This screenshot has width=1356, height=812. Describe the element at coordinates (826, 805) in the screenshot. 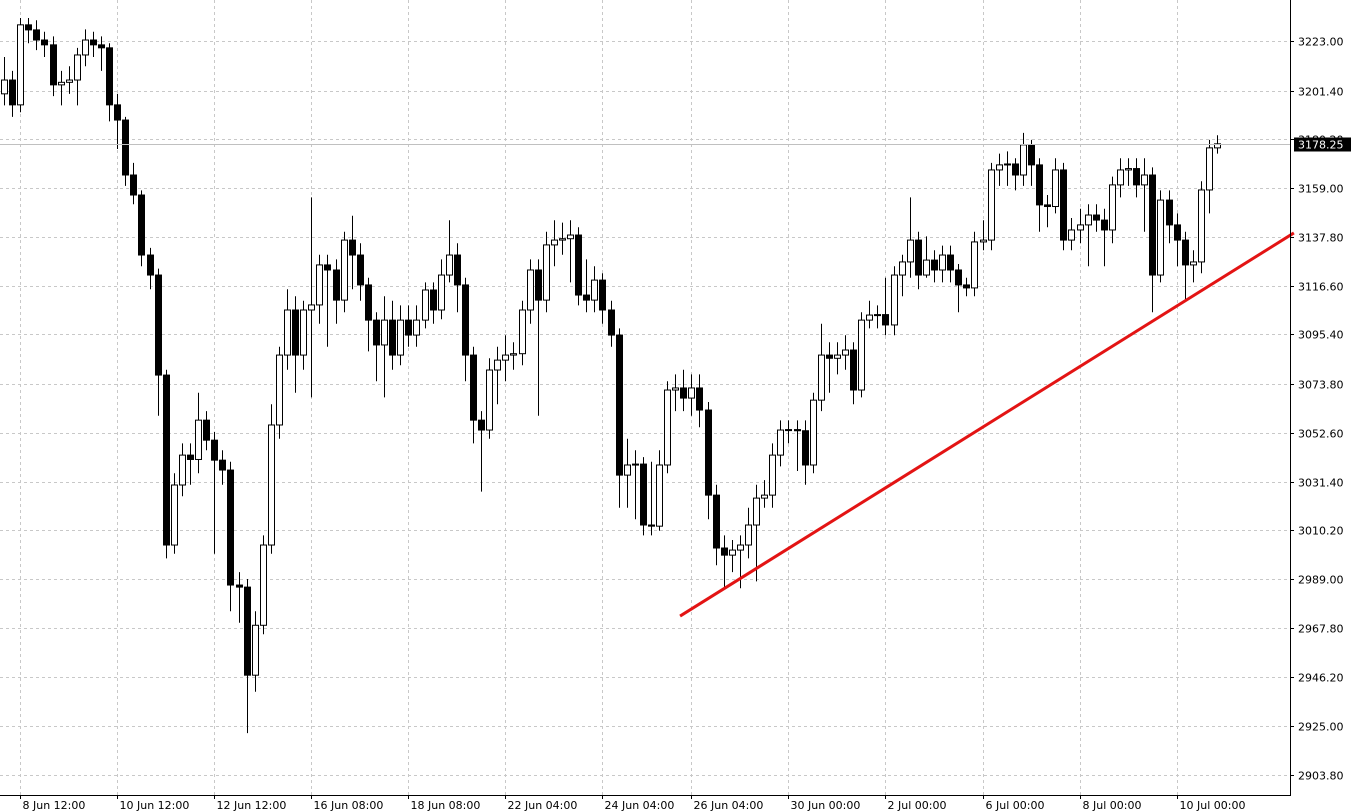

I see `x-tick-label: 30 Jun 00:00` at that location.